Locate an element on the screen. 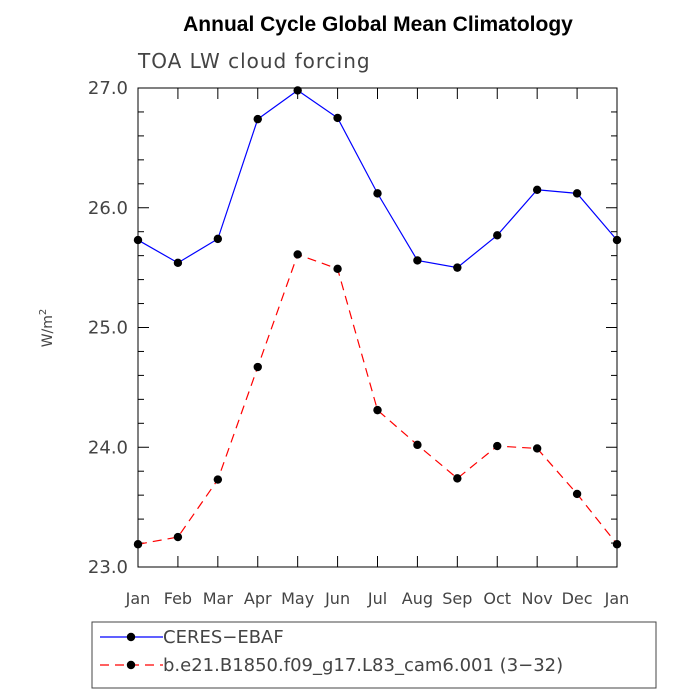 Image resolution: width=700 pixels, height=700 pixels. x-tick-label: Jul is located at coordinates (377, 598).